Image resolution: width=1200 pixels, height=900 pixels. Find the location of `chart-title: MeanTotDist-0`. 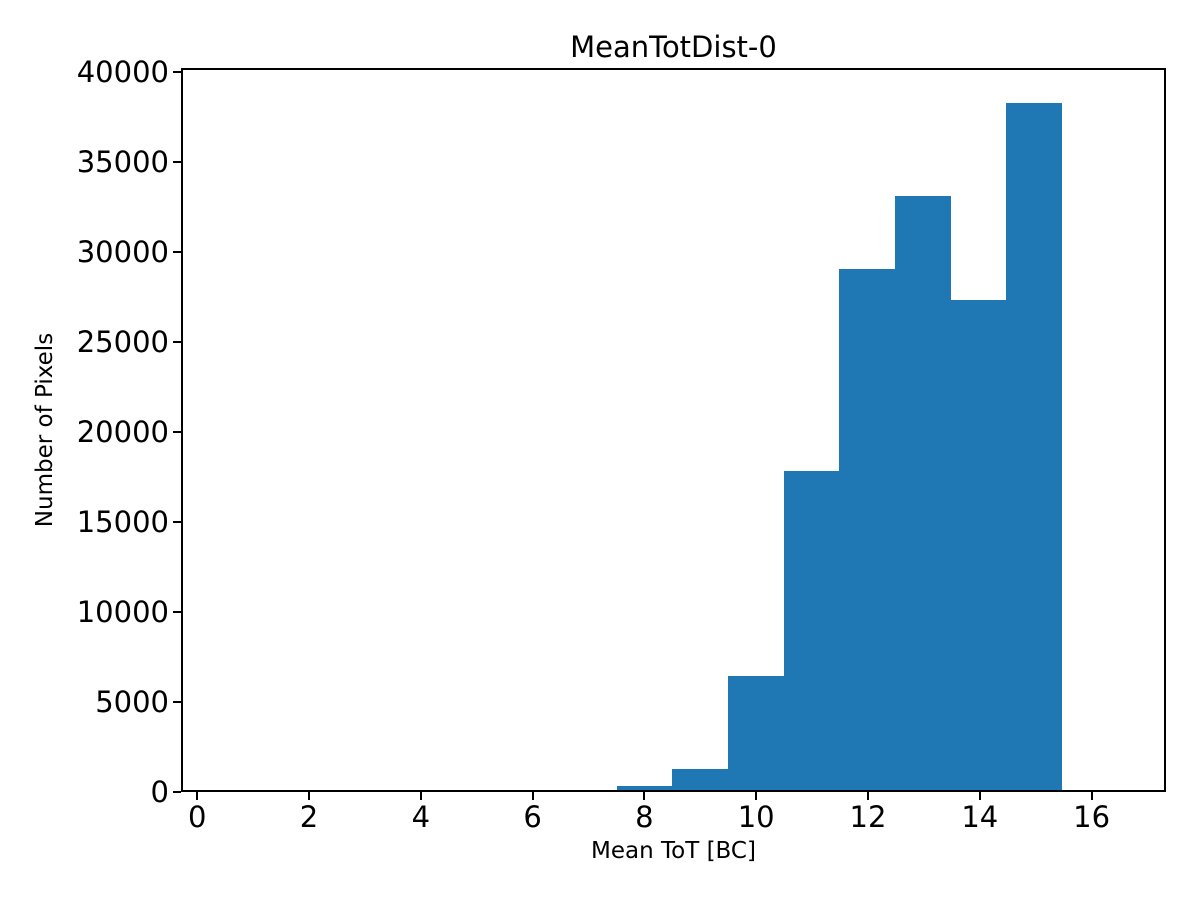

chart-title: MeanTotDist-0 is located at coordinates (673, 47).